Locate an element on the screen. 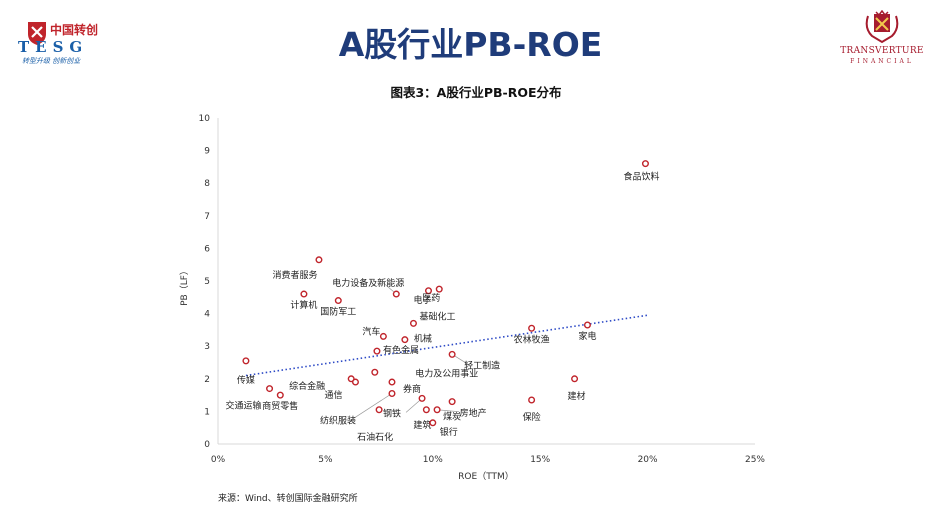  y-tick-label: 10 is located at coordinates (205, 119).